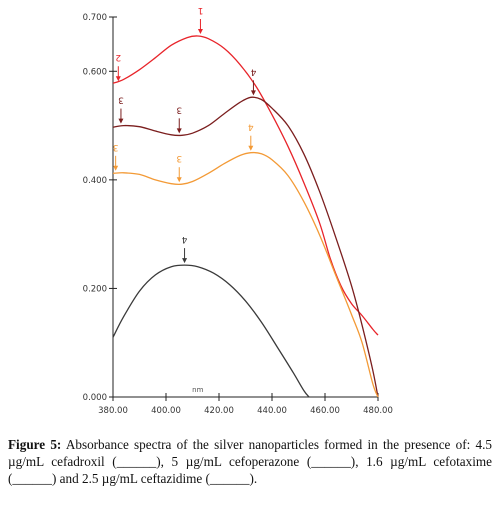  Describe the element at coordinates (95, 72) in the screenshot. I see `y-tick-label: 0.600` at that location.